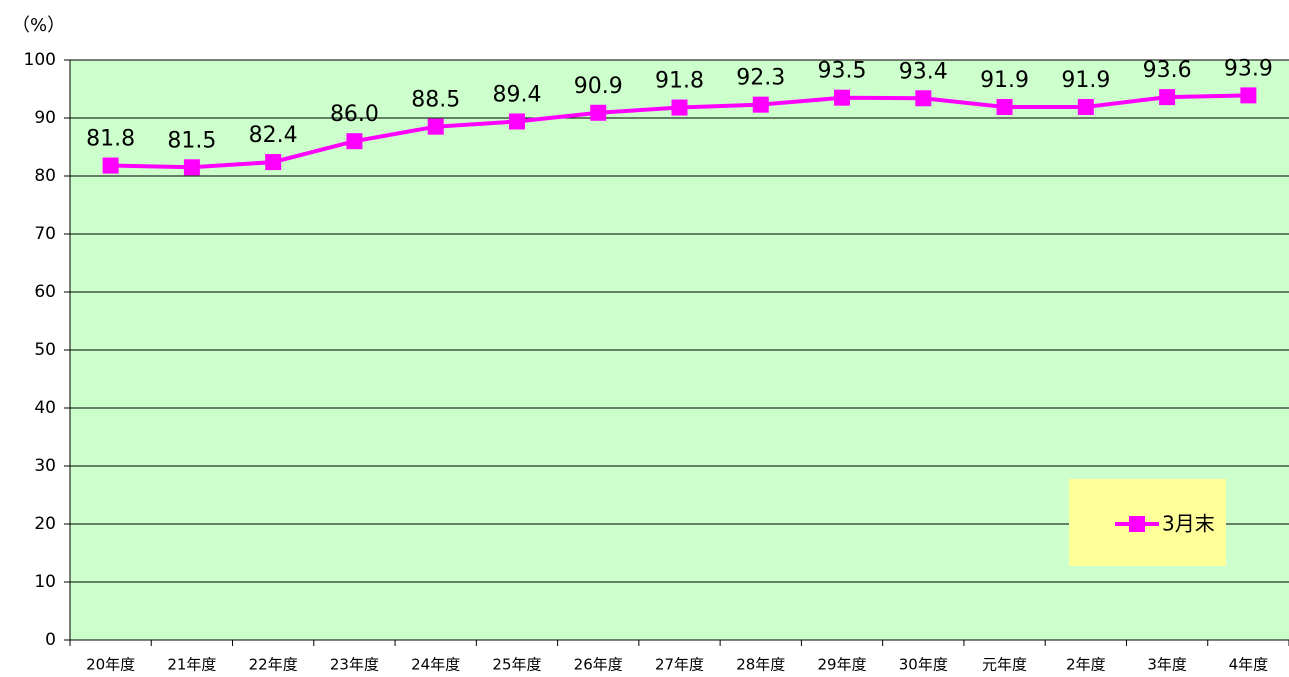  What do you see at coordinates (679, 665) in the screenshot?
I see `x-tick-label: 27年度` at bounding box center [679, 665].